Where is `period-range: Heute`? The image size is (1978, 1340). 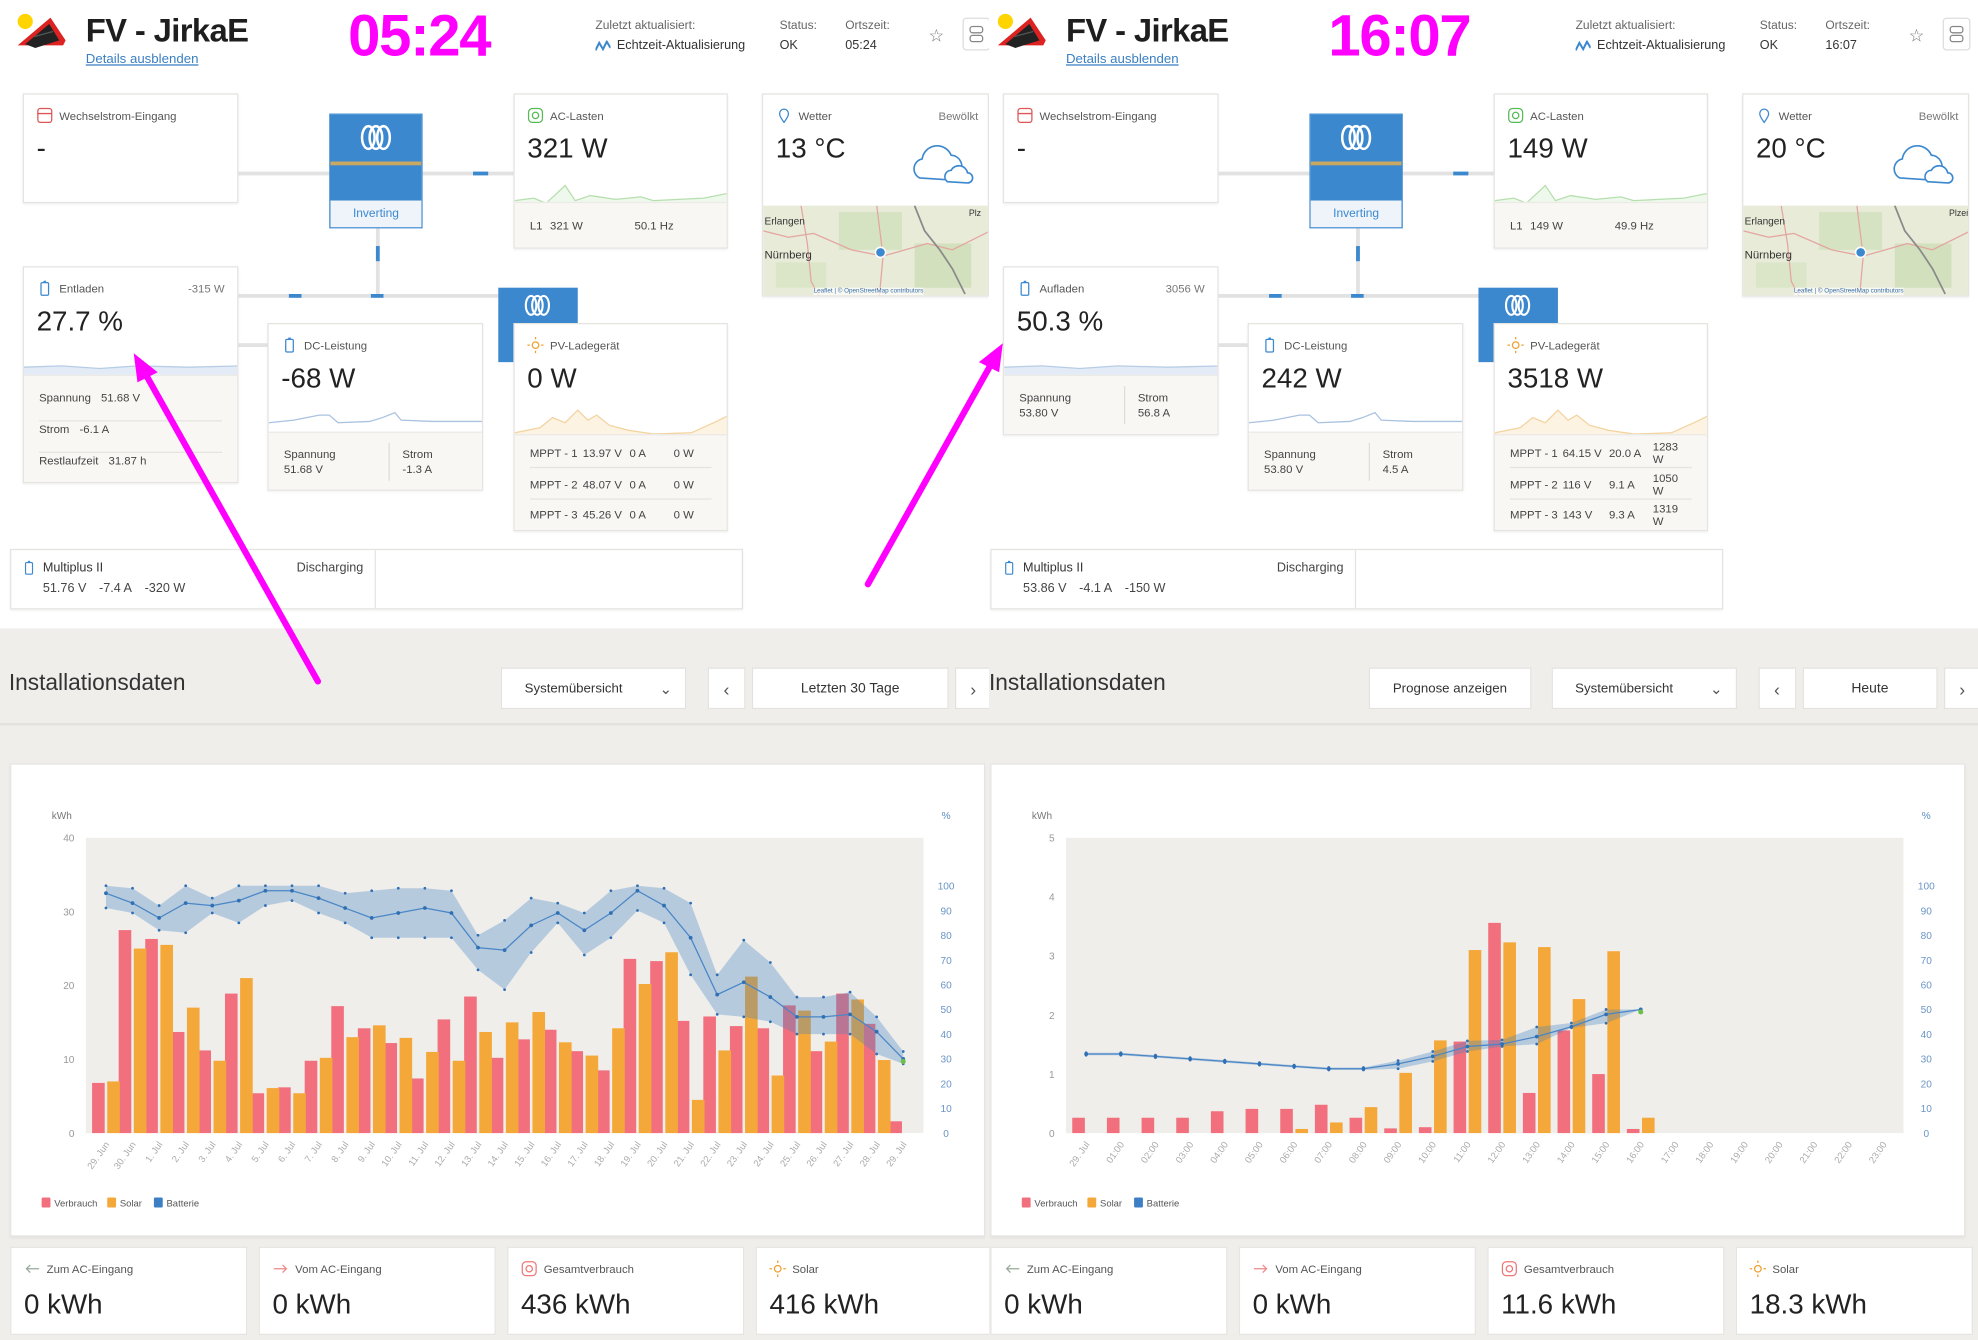 period-range: Heute is located at coordinates (1870, 688).